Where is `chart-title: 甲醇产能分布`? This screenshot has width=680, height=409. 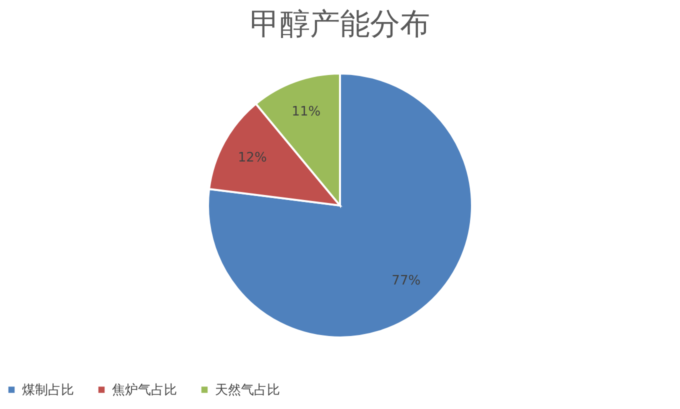
chart-title: 甲醇产能分布 is located at coordinates (340, 24).